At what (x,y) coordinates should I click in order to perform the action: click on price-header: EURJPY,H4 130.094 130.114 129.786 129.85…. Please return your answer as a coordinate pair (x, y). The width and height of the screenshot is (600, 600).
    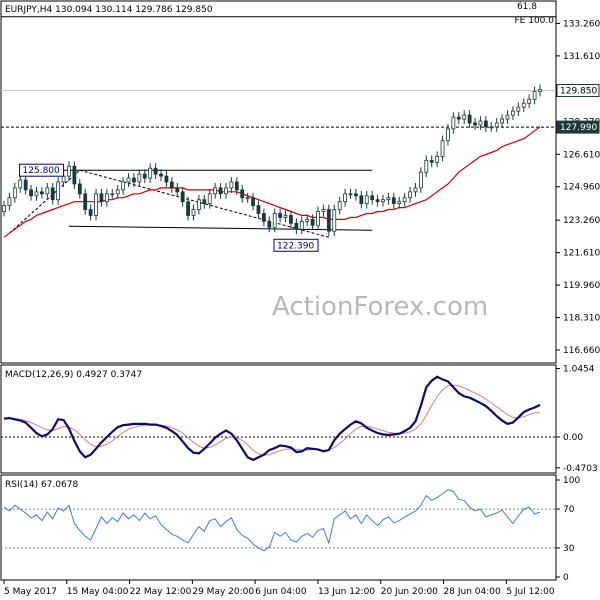
    Looking at the image, I should click on (109, 10).